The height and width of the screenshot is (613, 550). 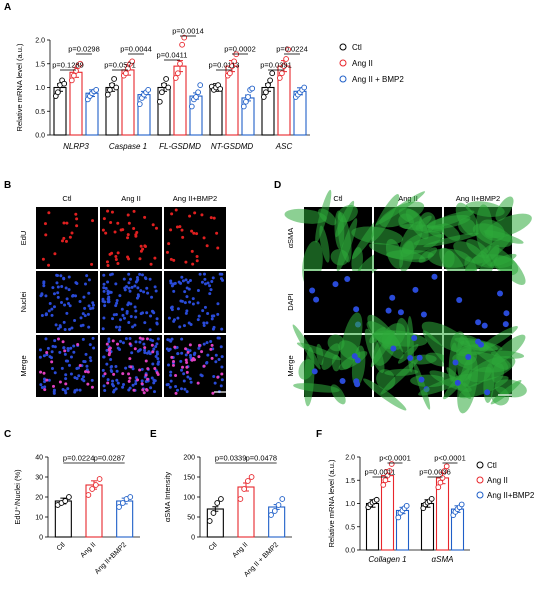 What do you see at coordinates (350, 551) in the screenshot?
I see `panel-f-y-tick-label: 0.0` at bounding box center [350, 551].